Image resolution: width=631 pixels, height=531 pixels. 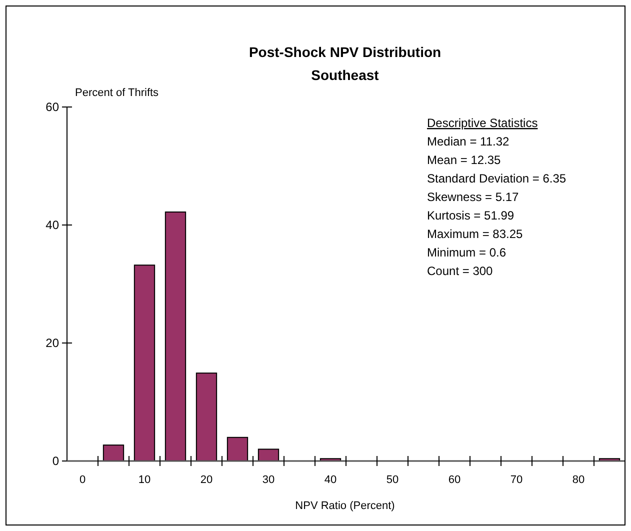 What do you see at coordinates (392, 480) in the screenshot?
I see `x-tick-label: 50` at bounding box center [392, 480].